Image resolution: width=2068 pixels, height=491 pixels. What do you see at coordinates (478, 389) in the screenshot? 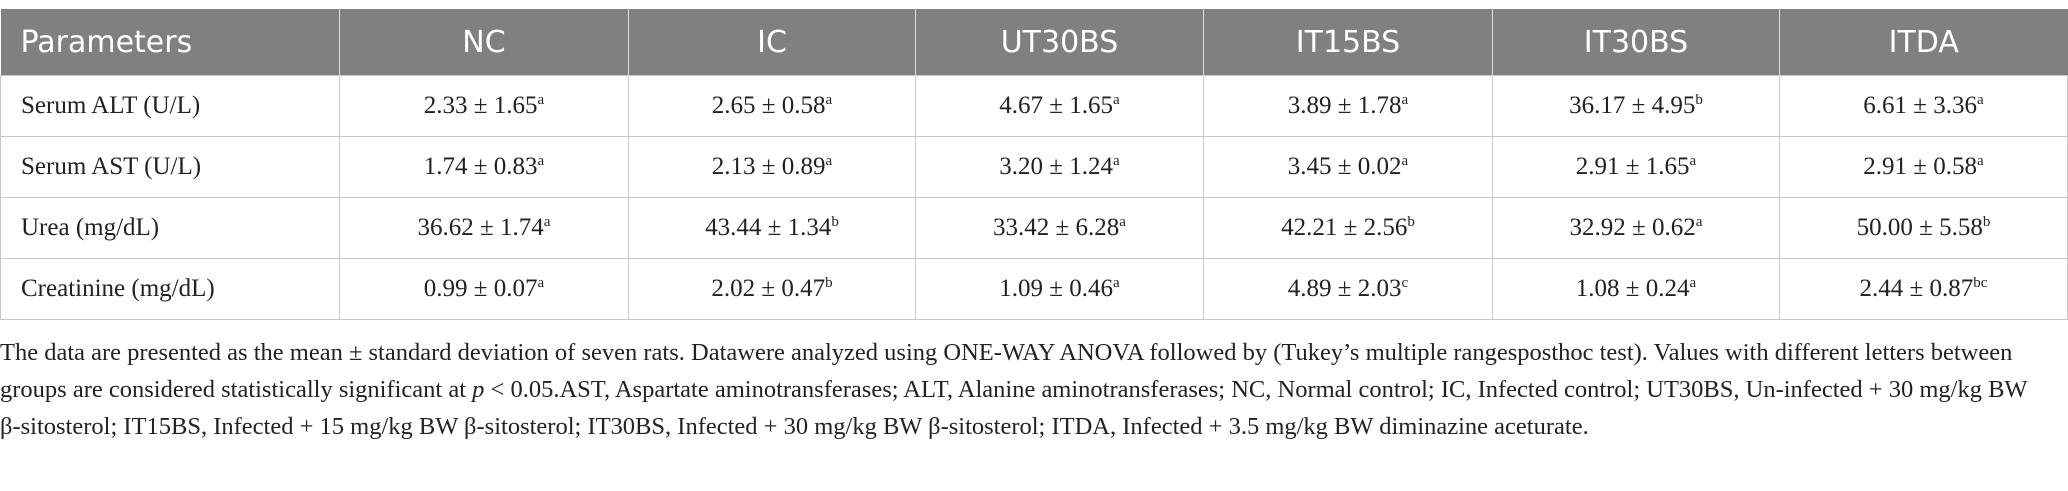
I see `footnote-text: p` at bounding box center [478, 389].